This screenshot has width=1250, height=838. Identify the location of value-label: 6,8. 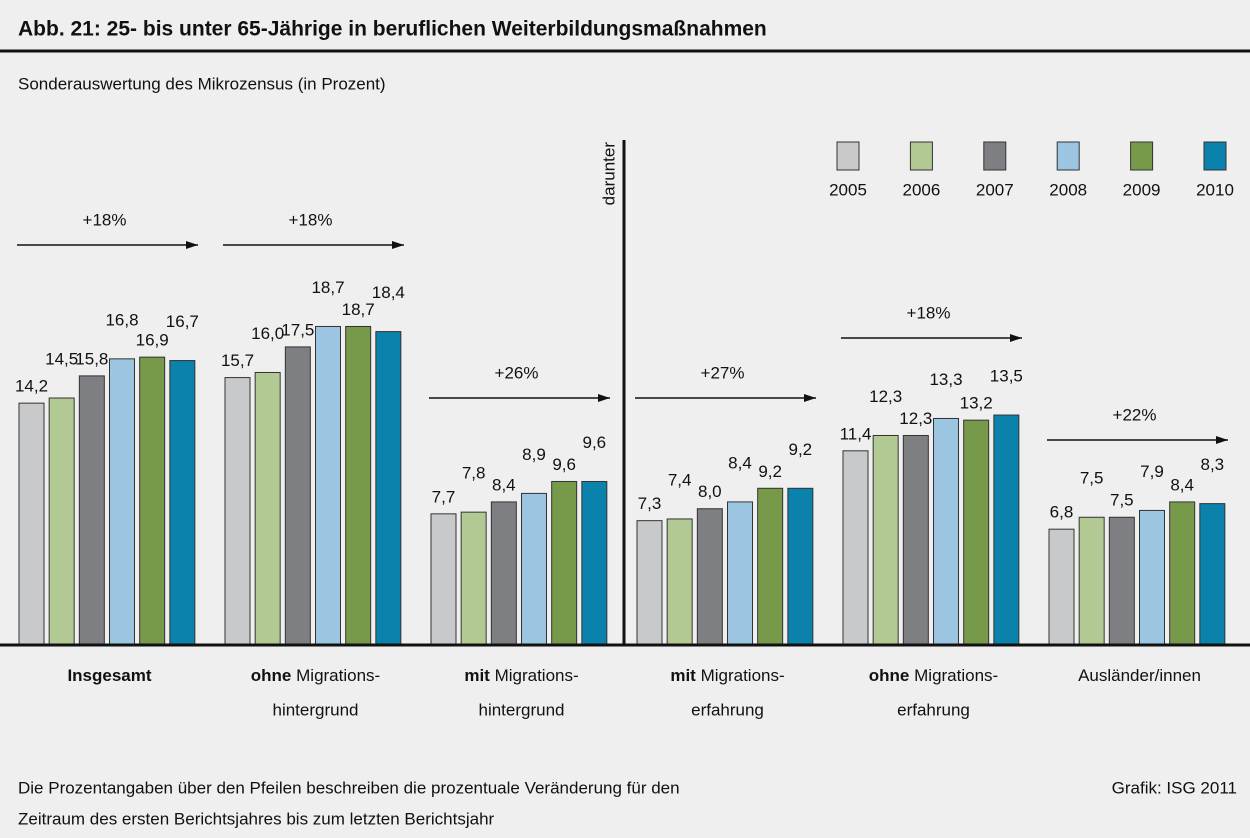
(1062, 512).